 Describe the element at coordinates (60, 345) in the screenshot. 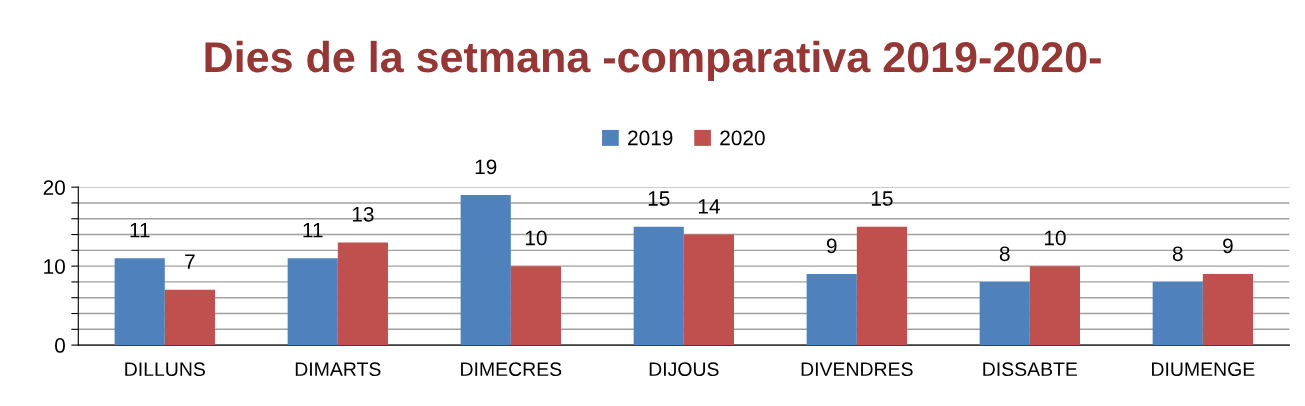

I see `y-tick-label: 0` at that location.